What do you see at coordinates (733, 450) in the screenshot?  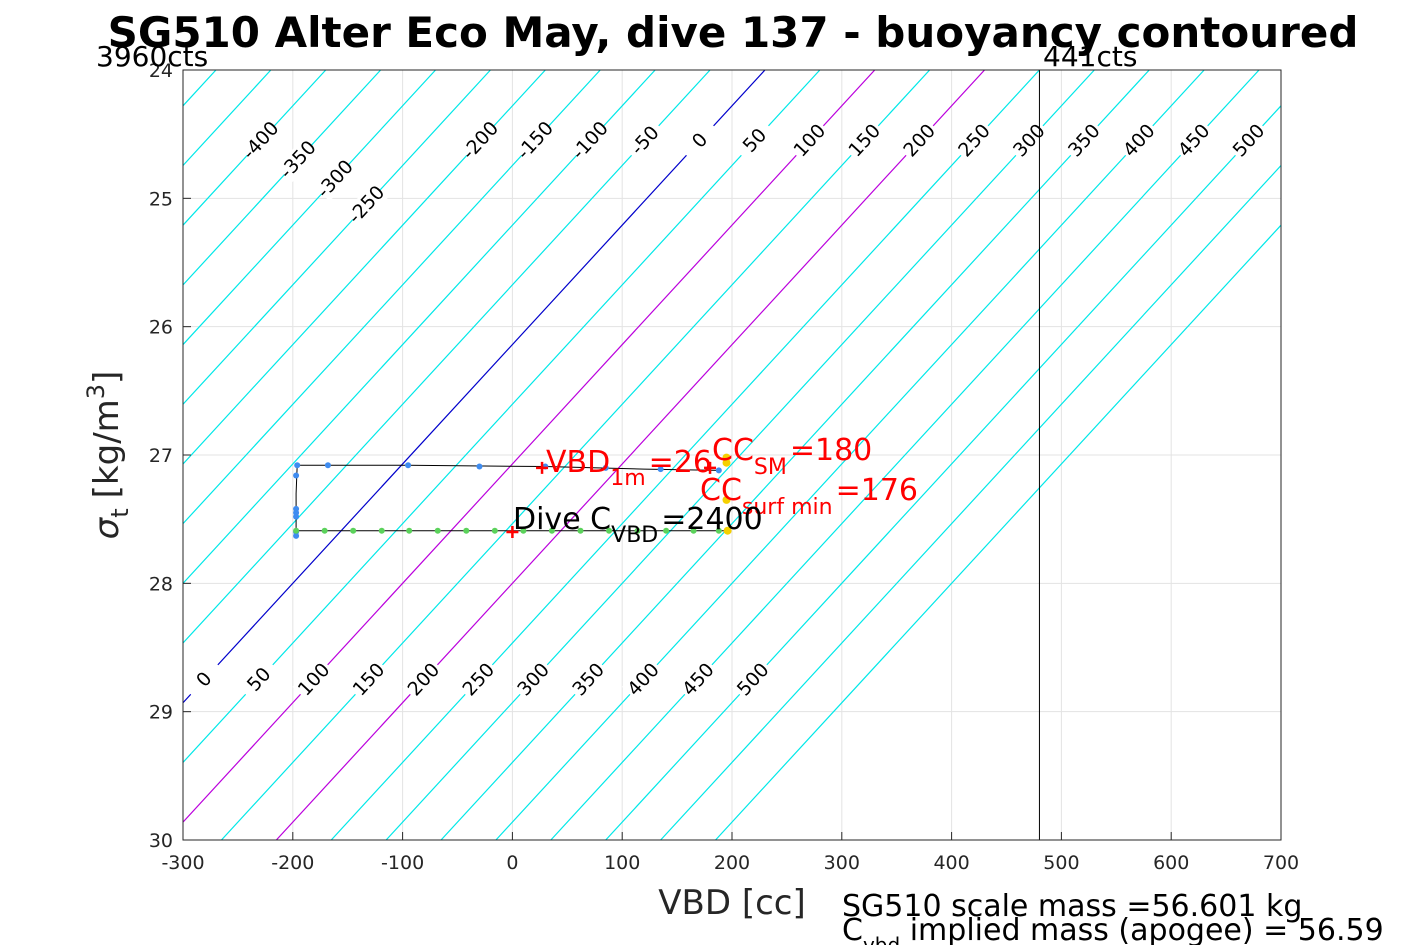 I see `cc-sm-main: CC` at bounding box center [733, 450].